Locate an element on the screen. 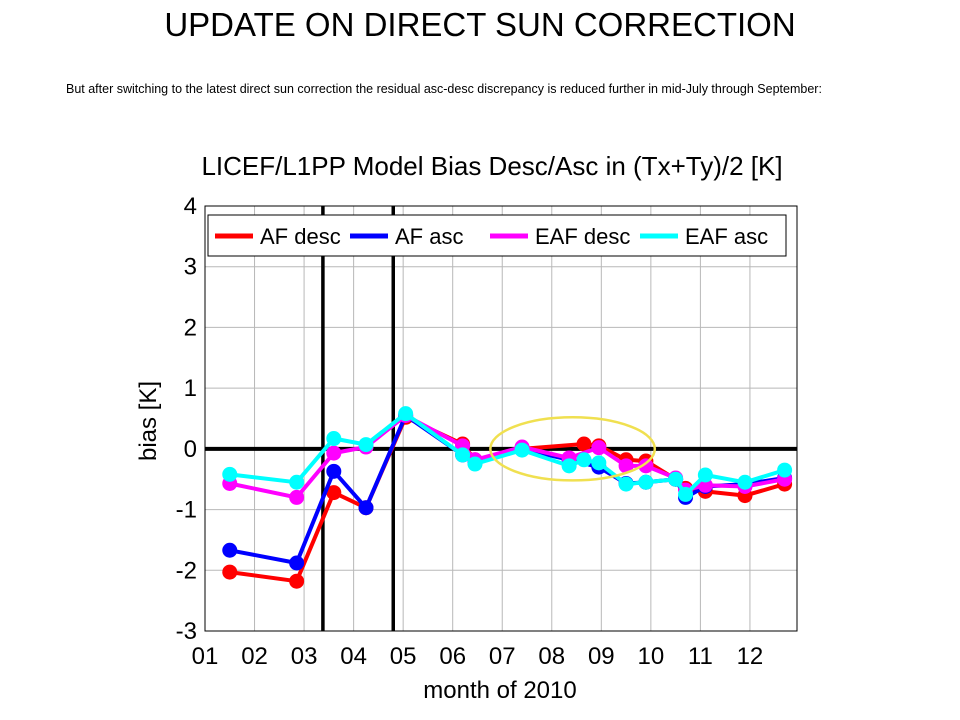 The width and height of the screenshot is (960, 720). y-tick-label: 0 is located at coordinates (190, 449).